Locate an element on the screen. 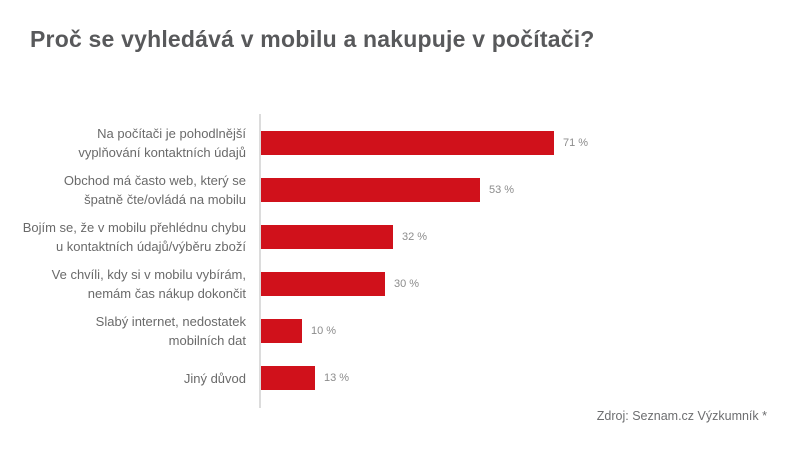 This screenshot has width=800, height=449. value-label: 30 % is located at coordinates (407, 284).